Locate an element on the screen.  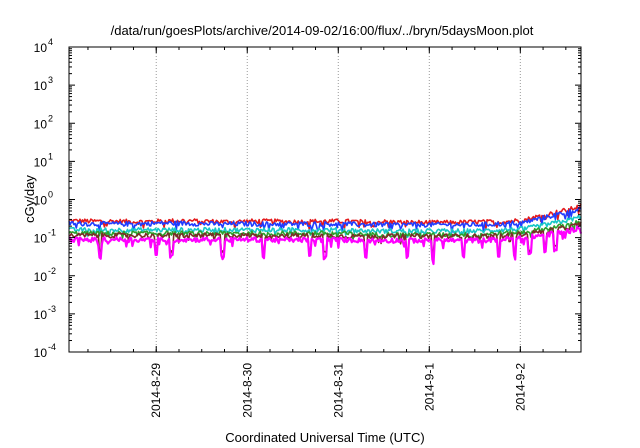
series-layer is located at coordinates (325, 234).